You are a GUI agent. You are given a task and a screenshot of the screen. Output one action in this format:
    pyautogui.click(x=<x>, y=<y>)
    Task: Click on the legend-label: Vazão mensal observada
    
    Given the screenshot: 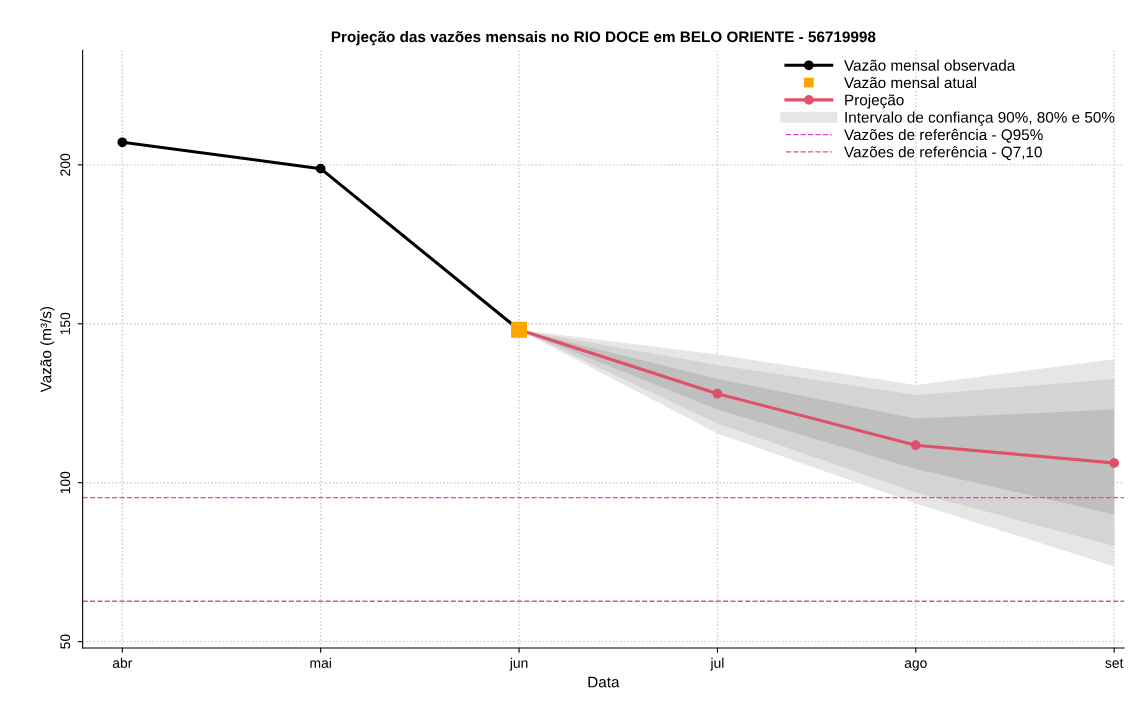 What is the action you would take?
    pyautogui.click(x=930, y=65)
    